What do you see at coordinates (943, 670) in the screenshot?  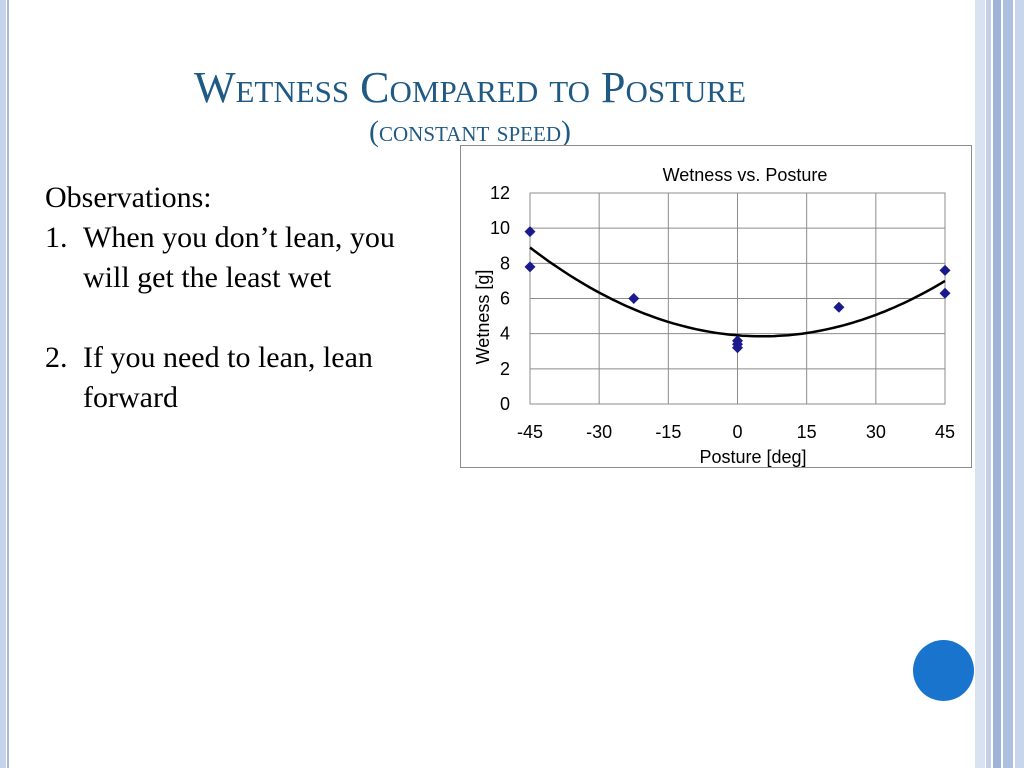 I see `accent-circle-decoration` at bounding box center [943, 670].